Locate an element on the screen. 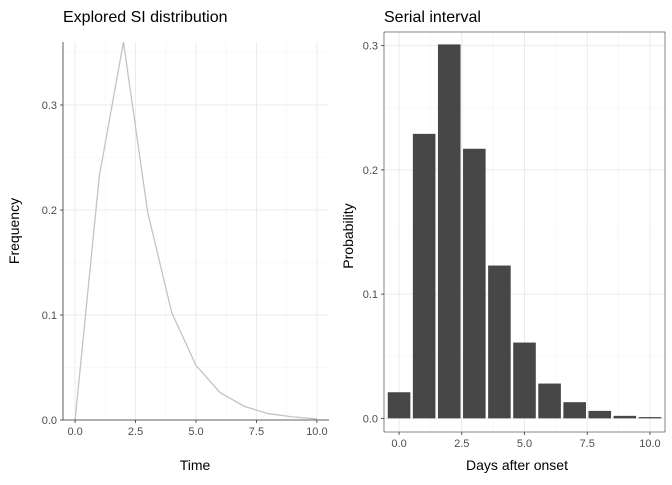 The height and width of the screenshot is (485, 672). right-y-tick-label: 0.0 is located at coordinates (370, 419).